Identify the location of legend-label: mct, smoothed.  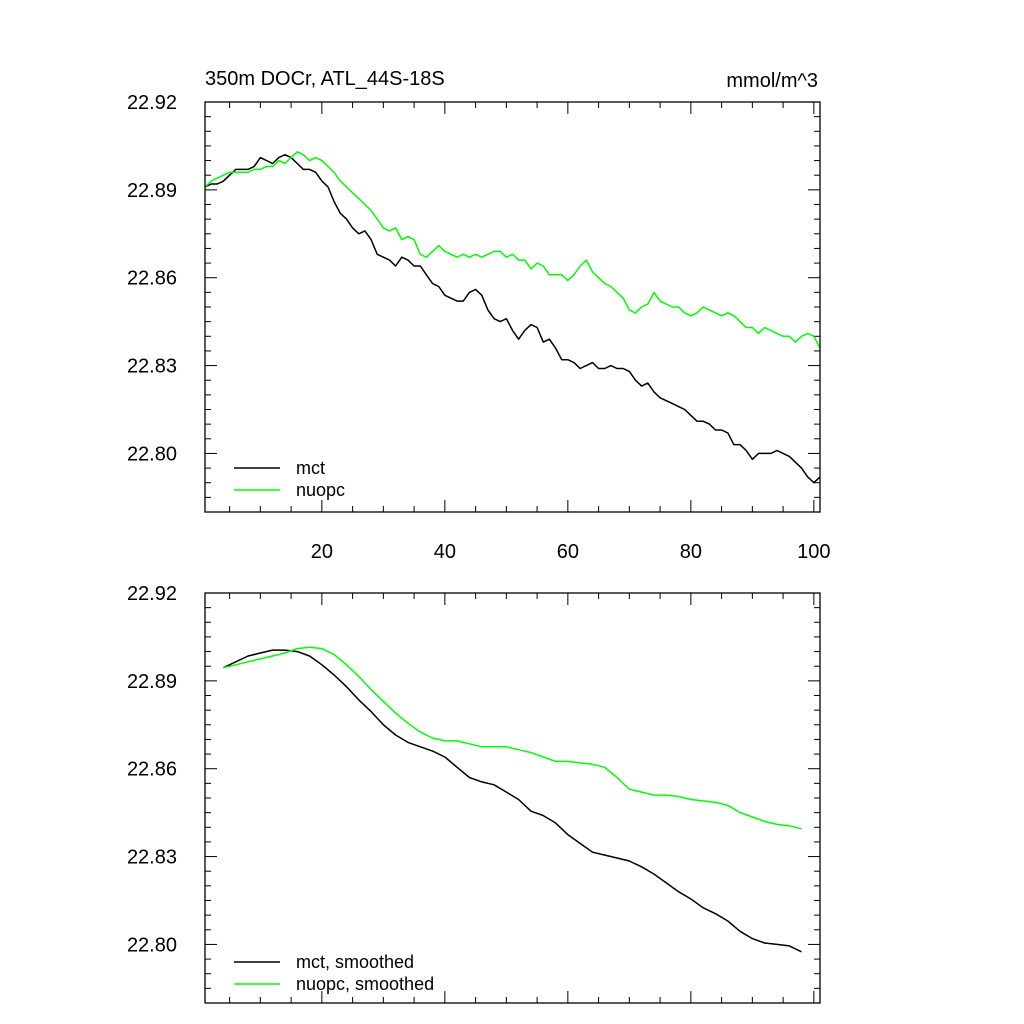
(355, 962).